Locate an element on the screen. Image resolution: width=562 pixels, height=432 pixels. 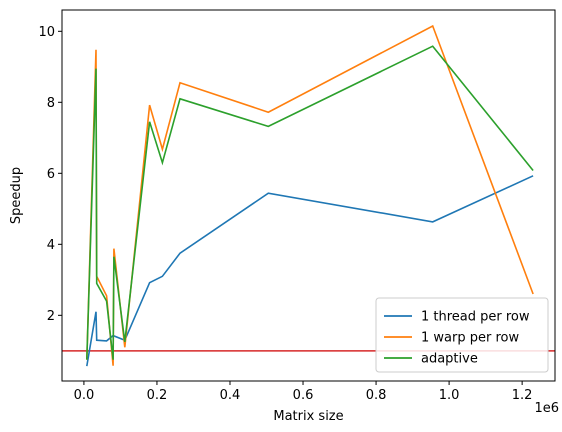
y-tick-label: 6 is located at coordinates (51, 174).